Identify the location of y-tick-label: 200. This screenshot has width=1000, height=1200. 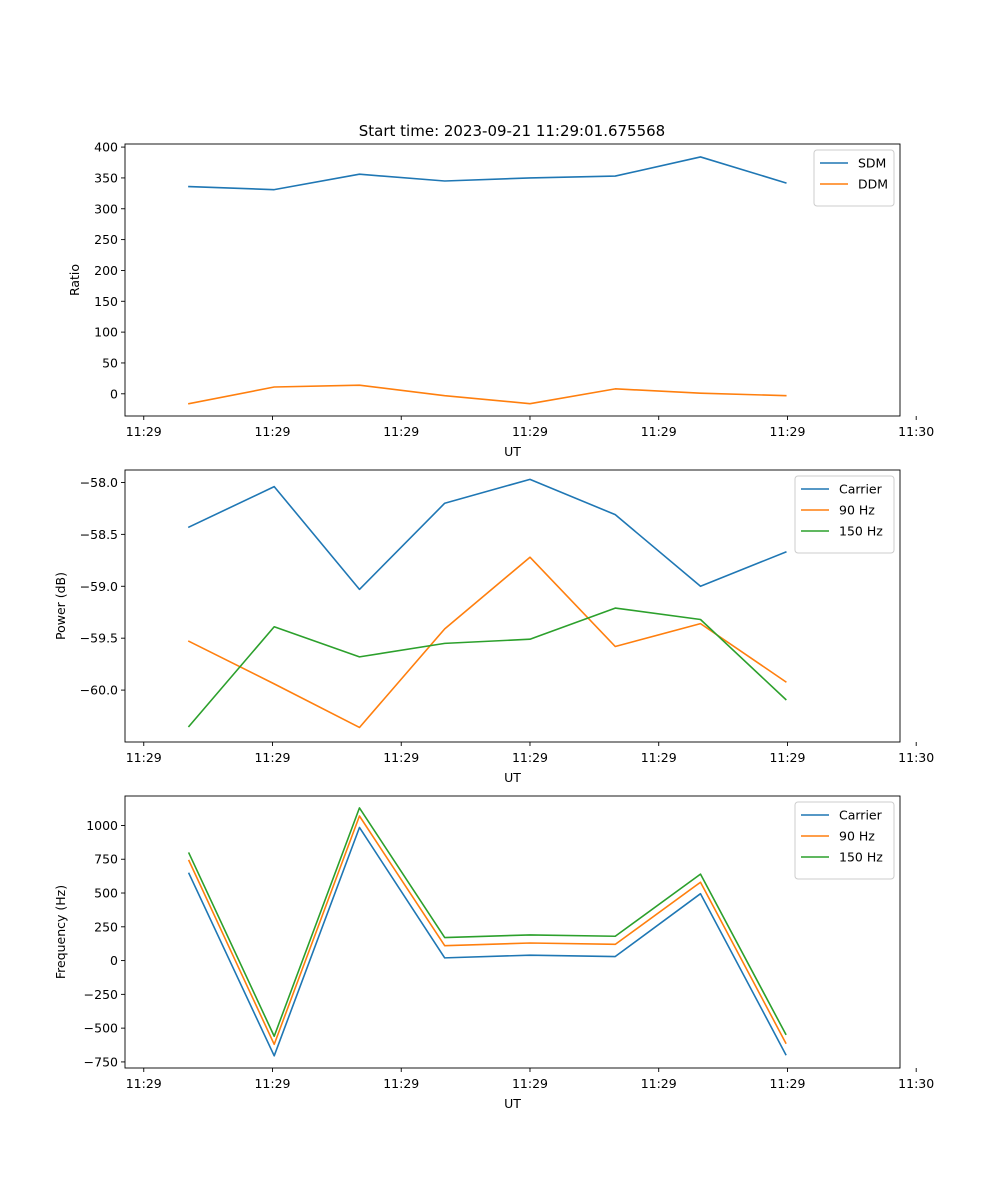
(106, 270).